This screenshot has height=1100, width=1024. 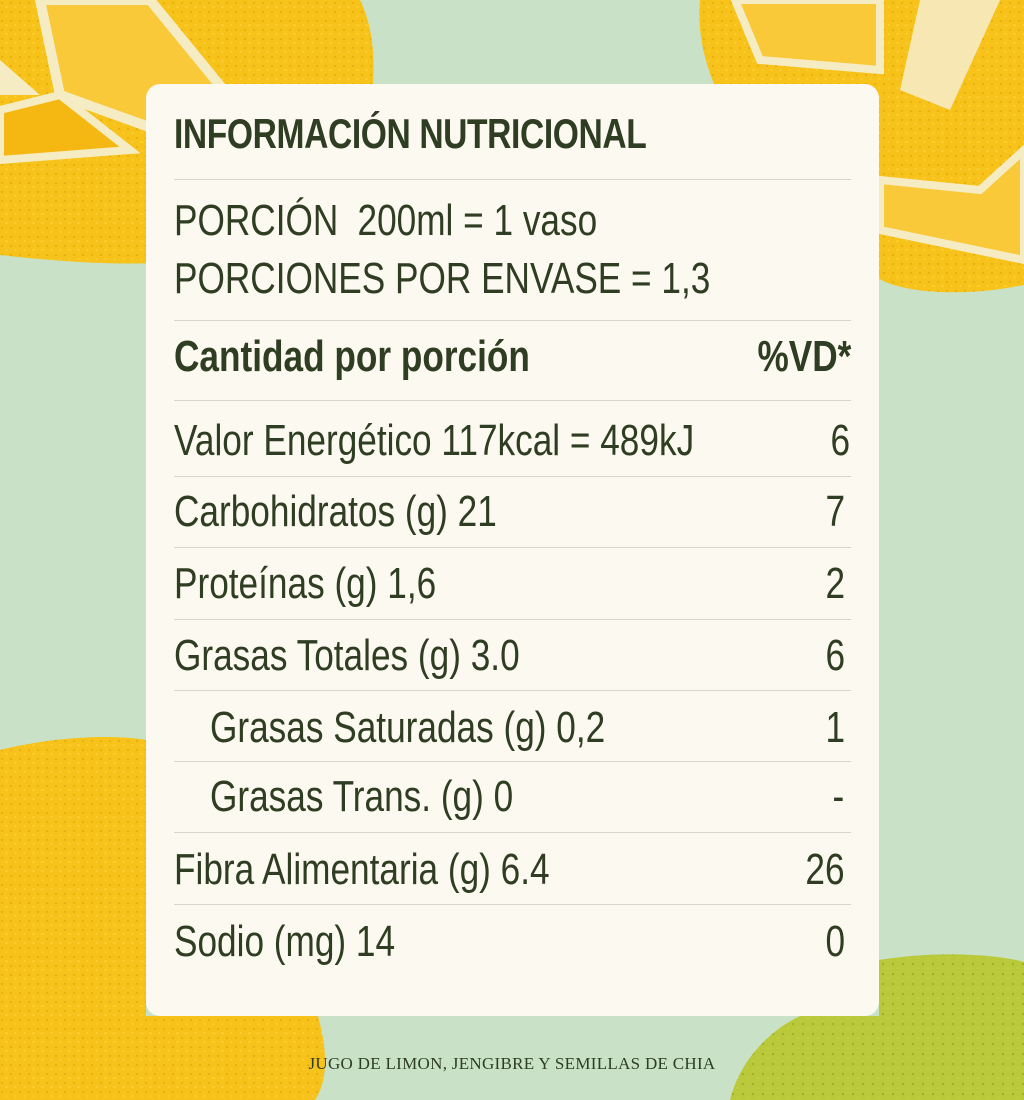 What do you see at coordinates (477, 220) in the screenshot?
I see `serving-value: 200ml = 1 vaso` at bounding box center [477, 220].